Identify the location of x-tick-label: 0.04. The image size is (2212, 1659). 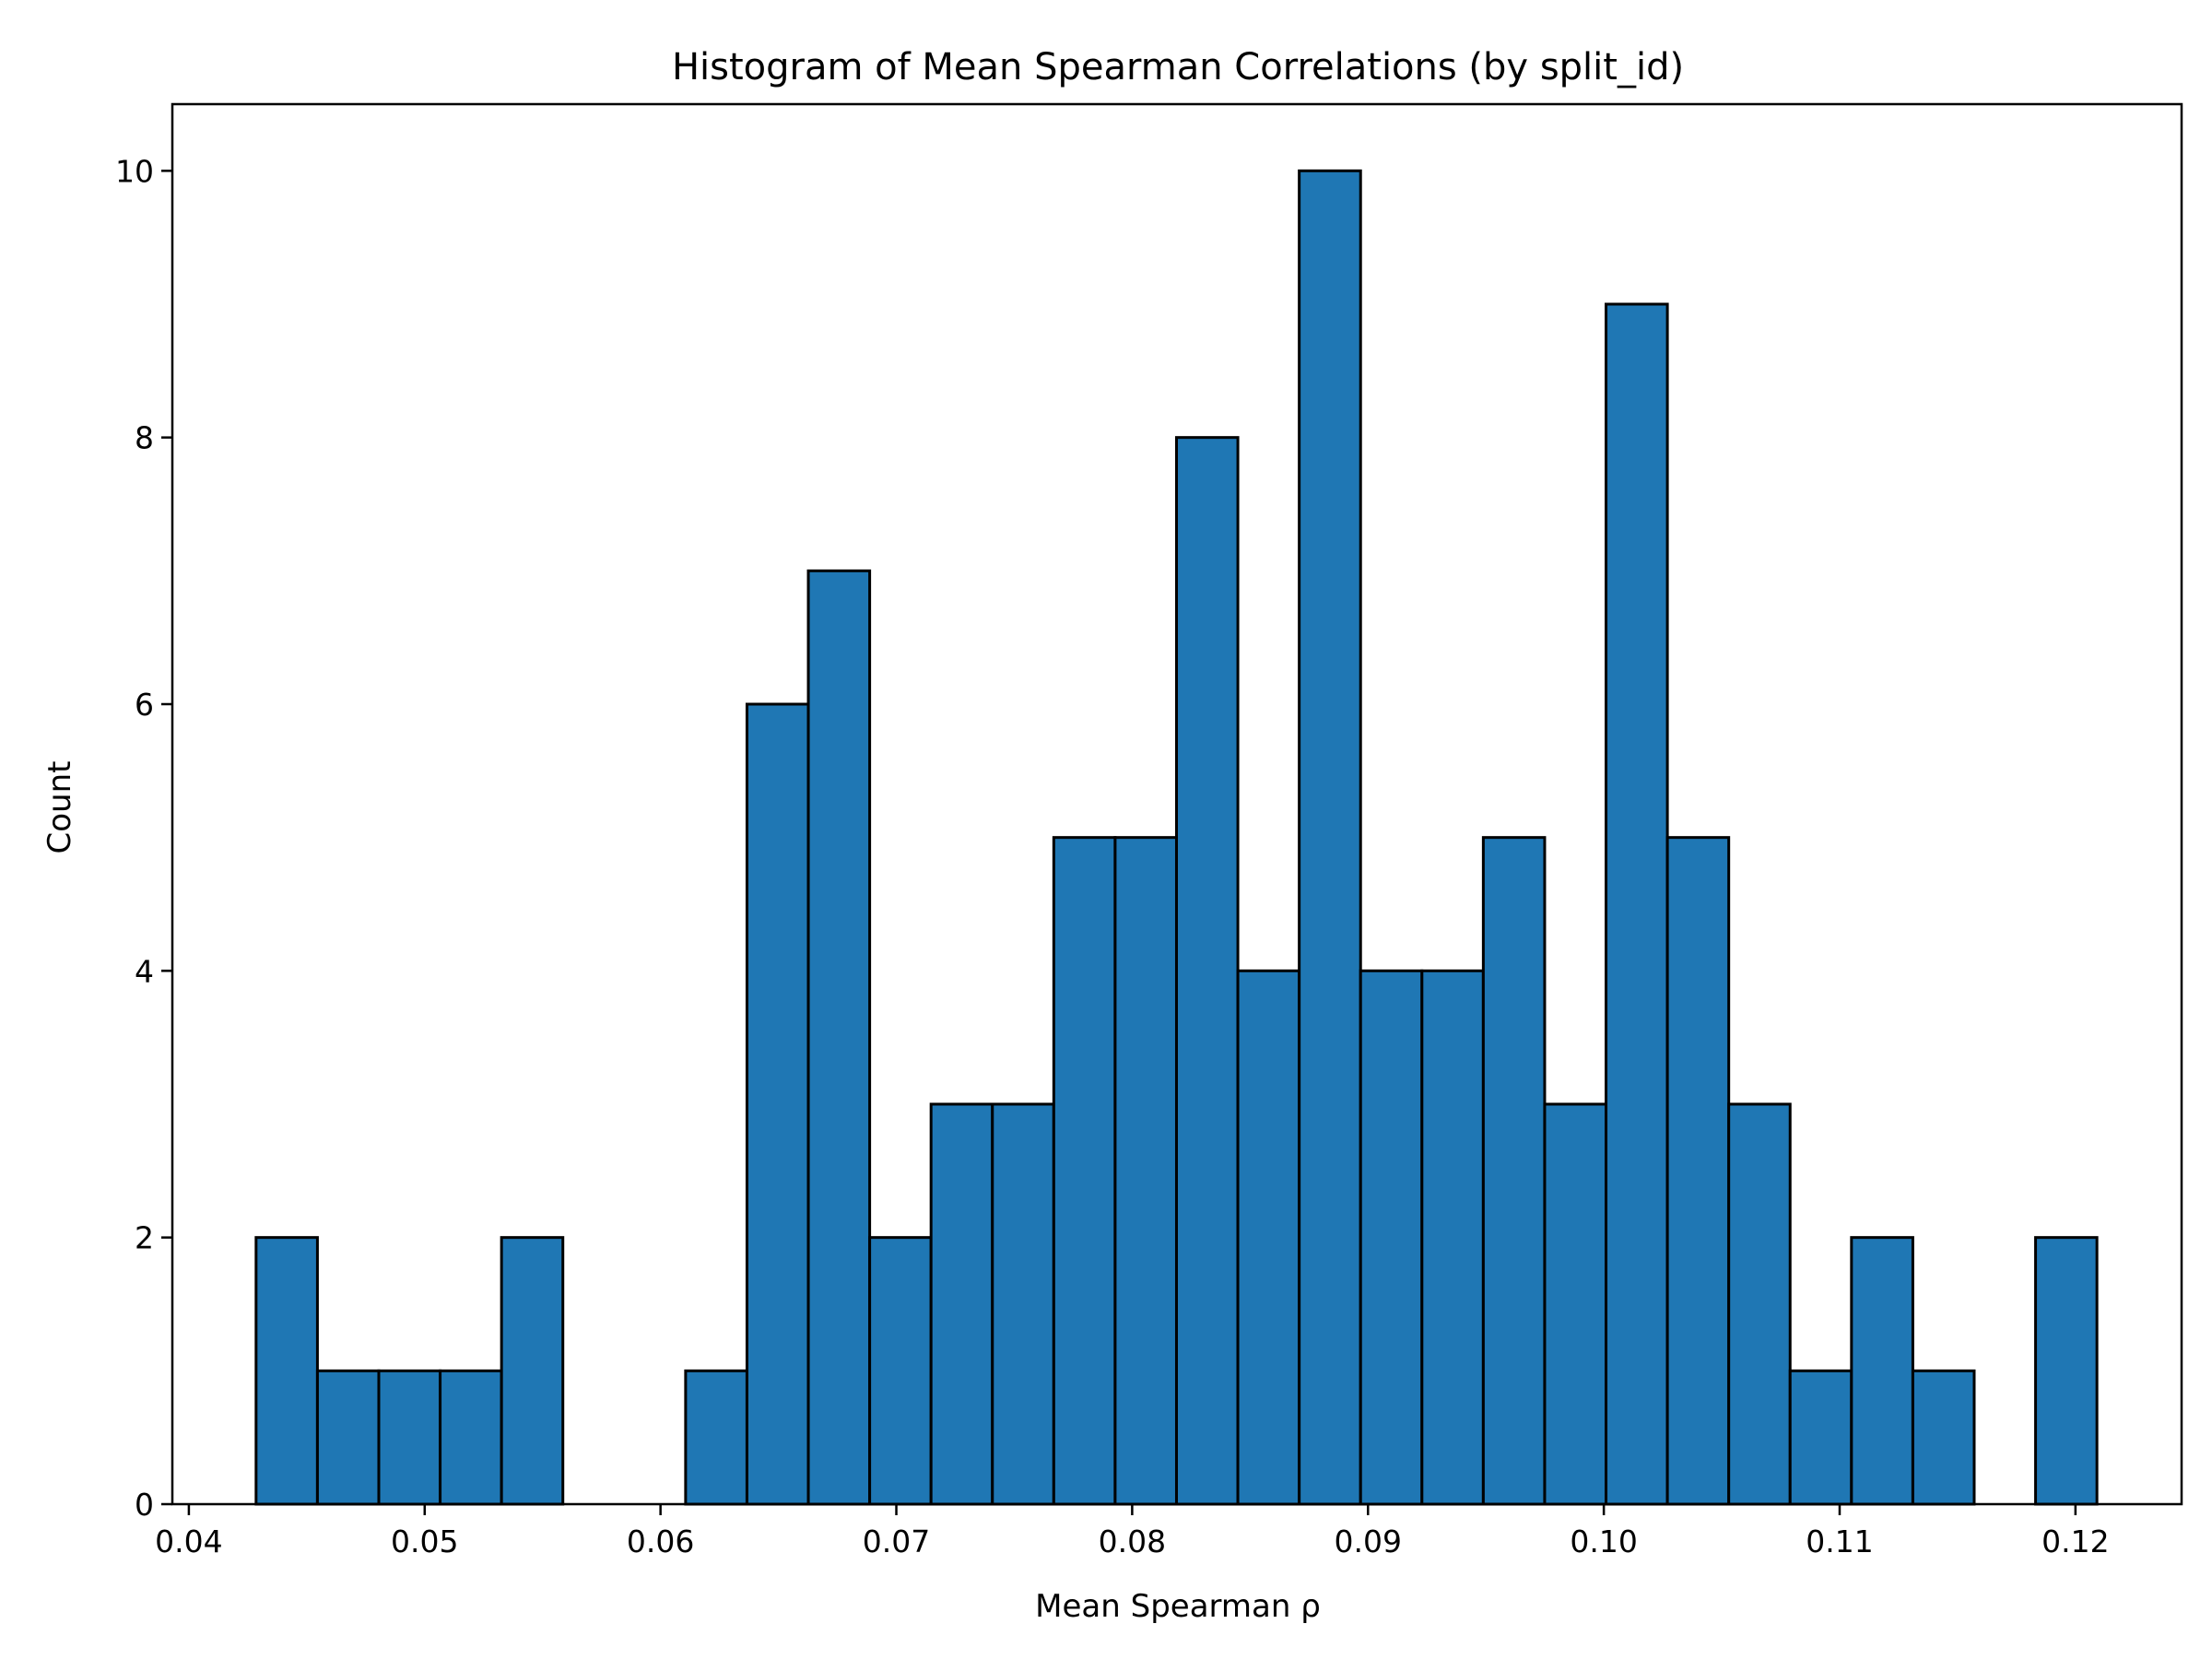
(188, 1541).